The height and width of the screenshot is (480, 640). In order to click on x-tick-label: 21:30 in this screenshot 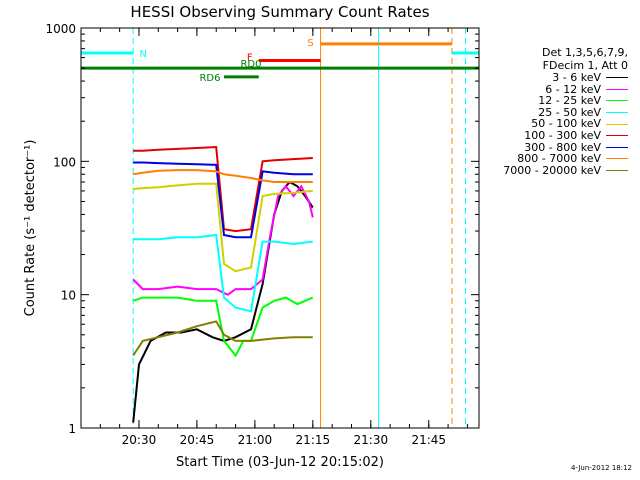, I will do `click(371, 440)`.